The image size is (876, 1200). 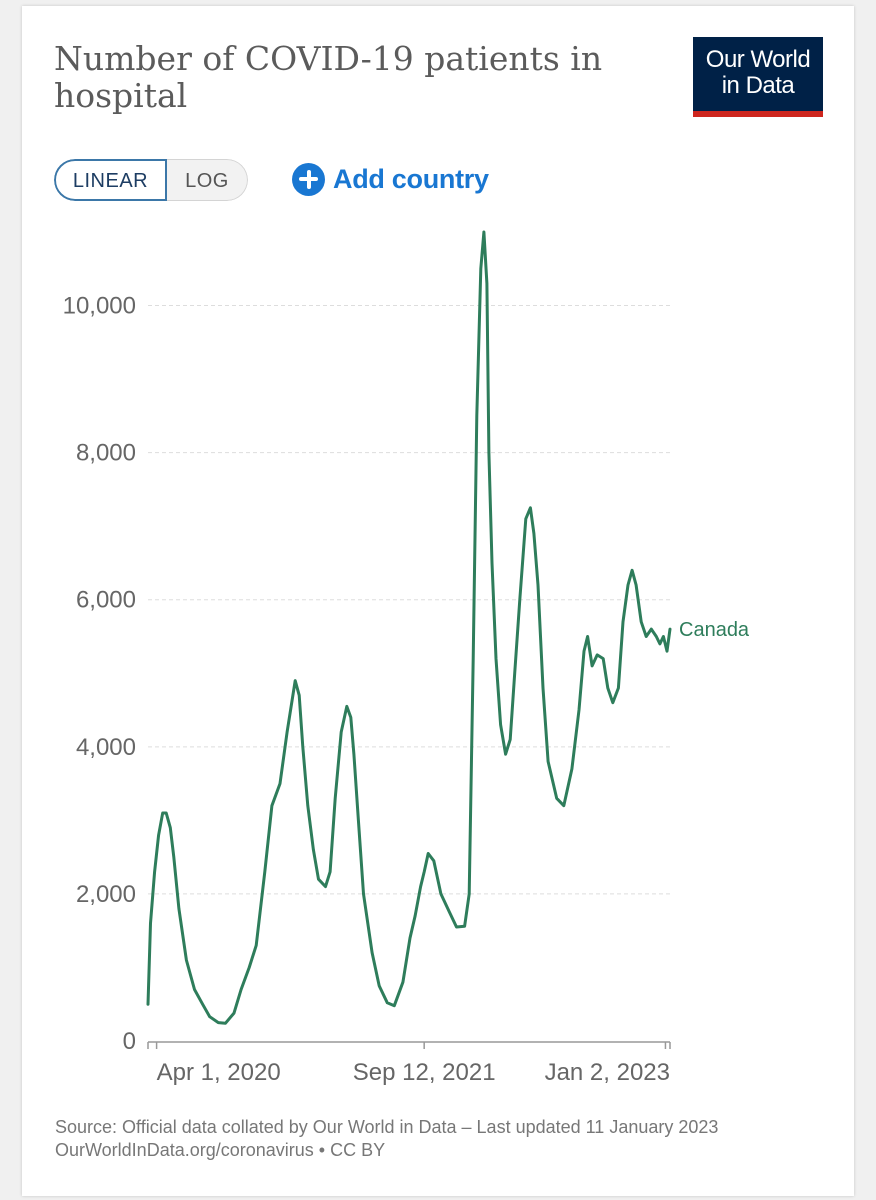 I want to click on add-country-button: Add country, so click(x=390, y=179).